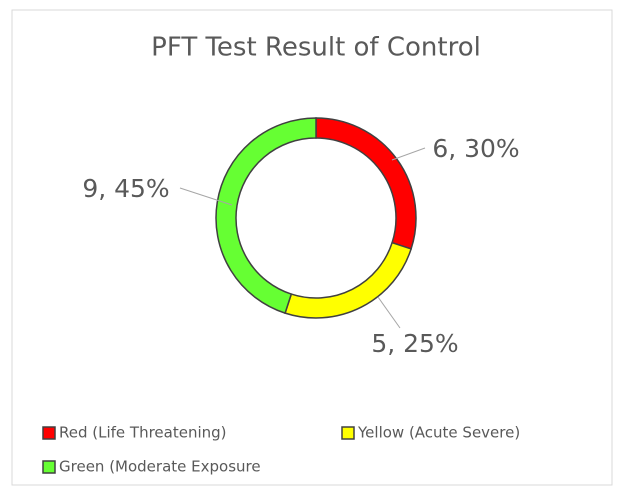 The image size is (617, 489). What do you see at coordinates (160, 467) in the screenshot?
I see `legend-label: Green (Moderate Exposure` at bounding box center [160, 467].